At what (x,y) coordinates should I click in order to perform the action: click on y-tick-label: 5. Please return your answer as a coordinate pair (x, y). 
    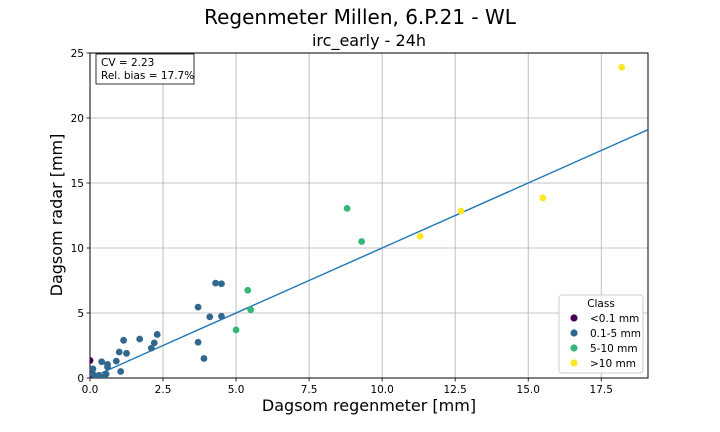
    Looking at the image, I should click on (80, 314).